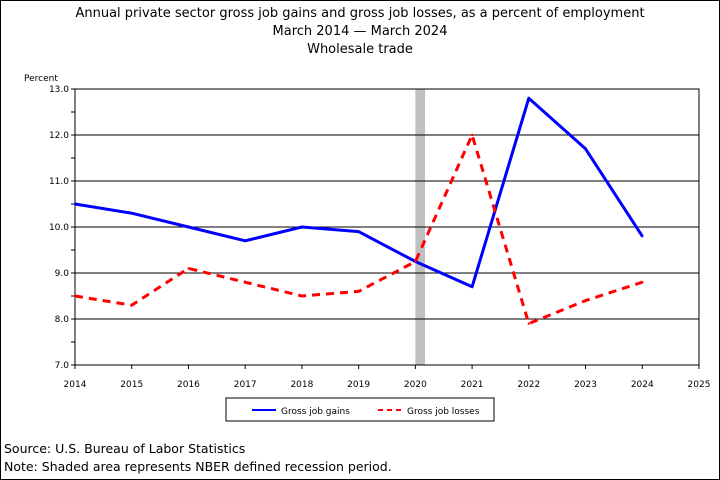 The height and width of the screenshot is (480, 720). Describe the element at coordinates (59, 136) in the screenshot. I see `y-tick-label: 12.0` at that location.